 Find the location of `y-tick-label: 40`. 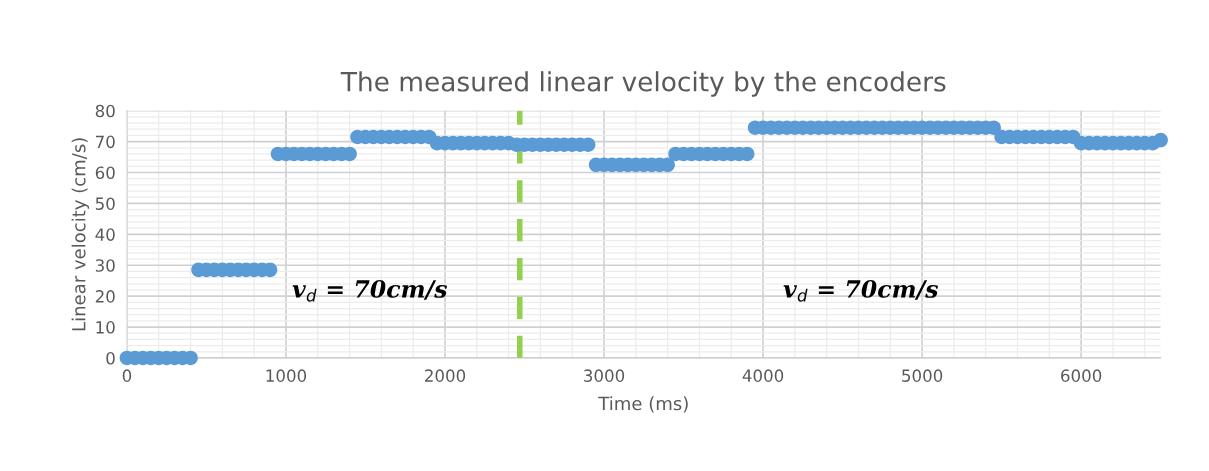

y-tick-label: 40 is located at coordinates (105, 234).